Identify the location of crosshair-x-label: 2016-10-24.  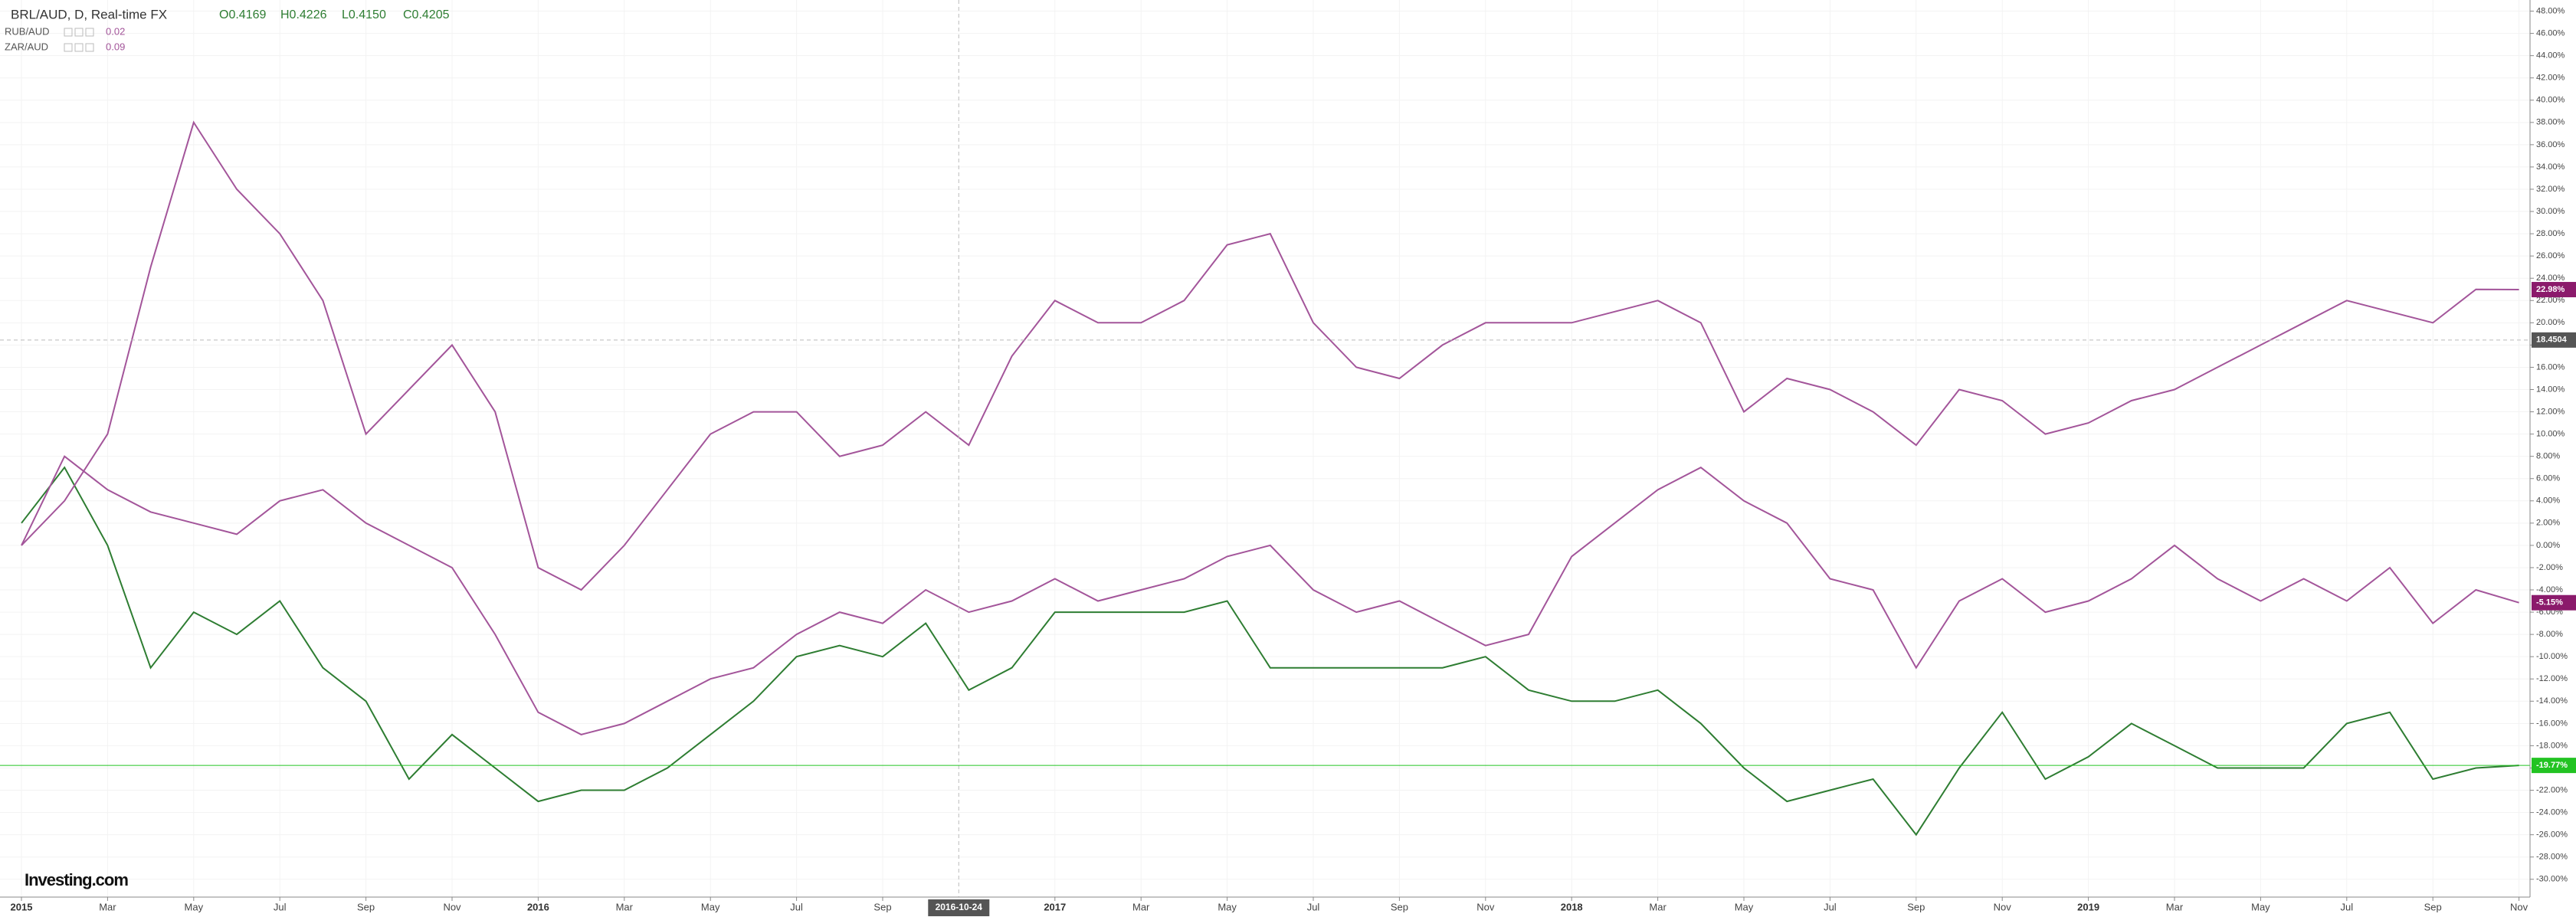
(960, 907).